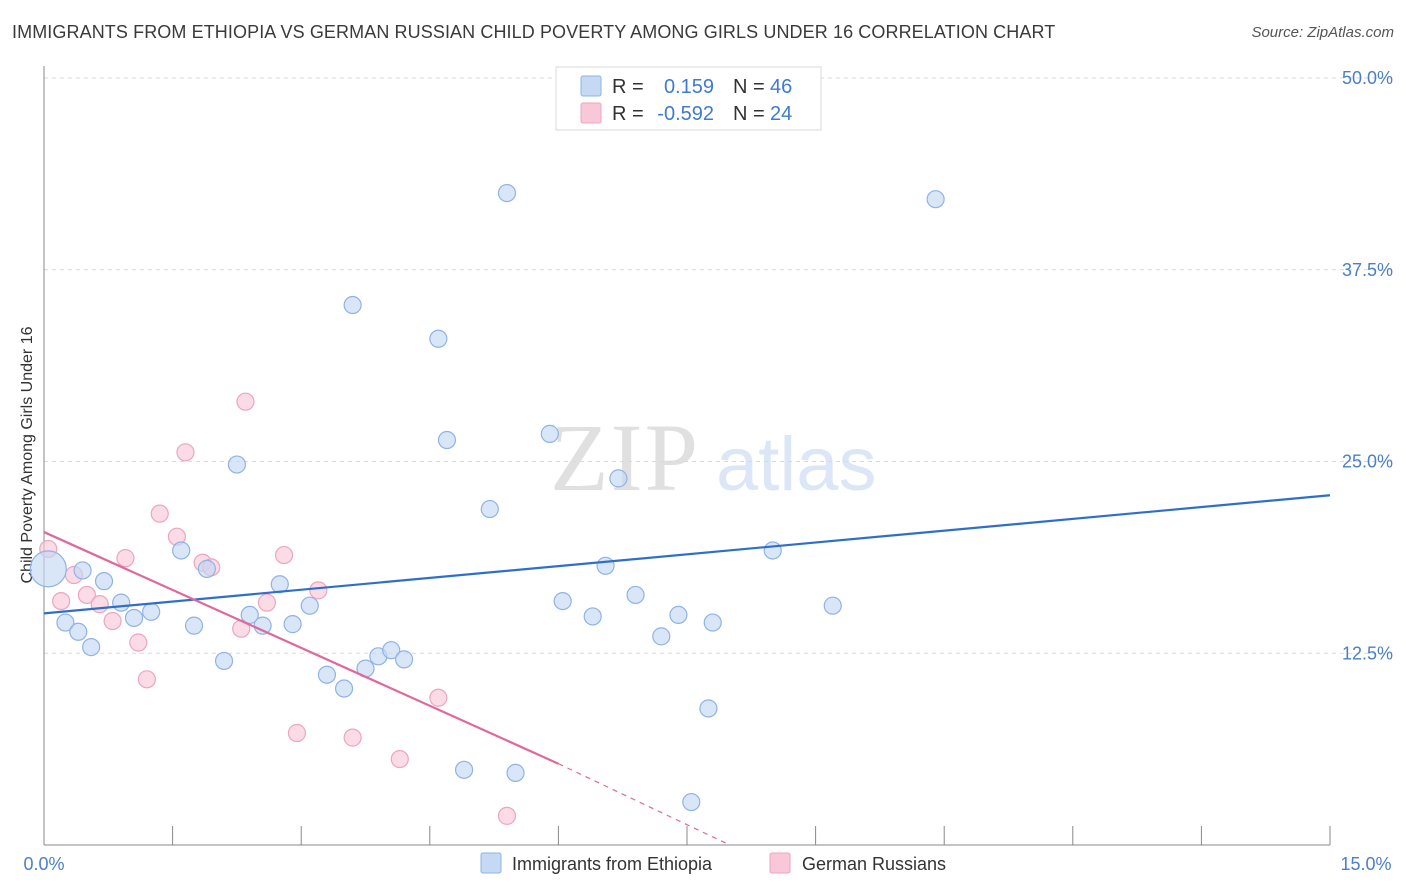 This screenshot has width=1406, height=892. I want to click on stats-n-label-1: N =, so click(749, 87).